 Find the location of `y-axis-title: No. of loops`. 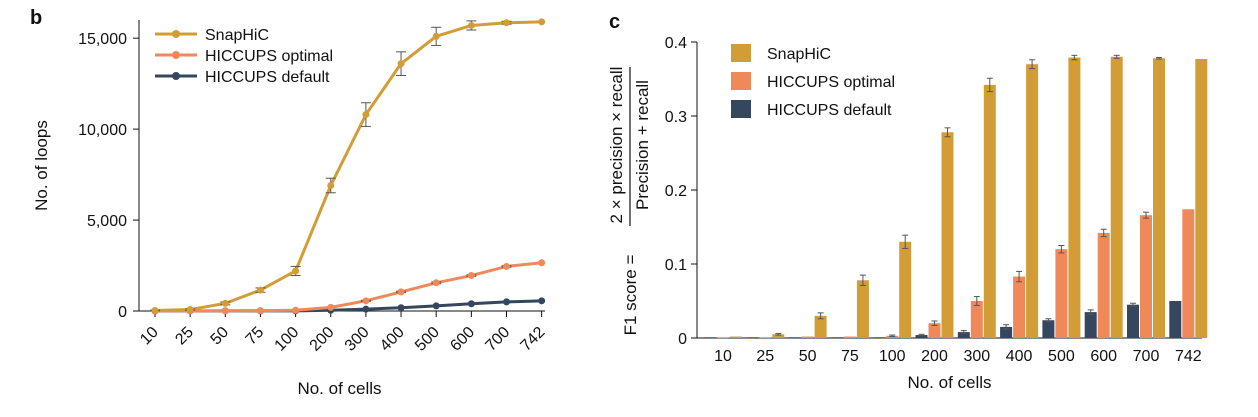

y-axis-title: No. of loops is located at coordinates (41, 165).